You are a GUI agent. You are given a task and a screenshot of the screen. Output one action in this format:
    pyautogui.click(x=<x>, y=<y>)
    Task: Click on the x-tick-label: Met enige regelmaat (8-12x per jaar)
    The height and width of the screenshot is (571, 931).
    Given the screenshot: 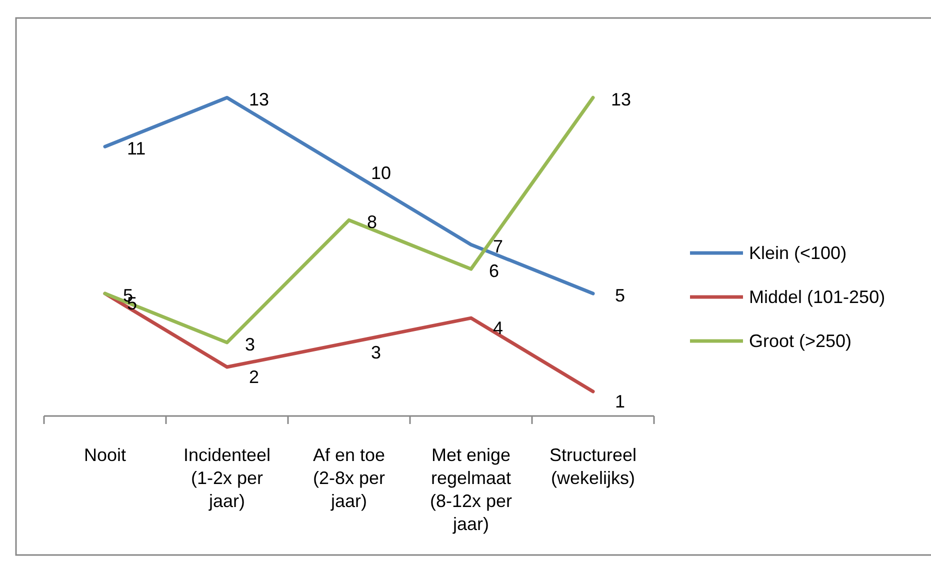 What is the action you would take?
    pyautogui.click(x=471, y=489)
    